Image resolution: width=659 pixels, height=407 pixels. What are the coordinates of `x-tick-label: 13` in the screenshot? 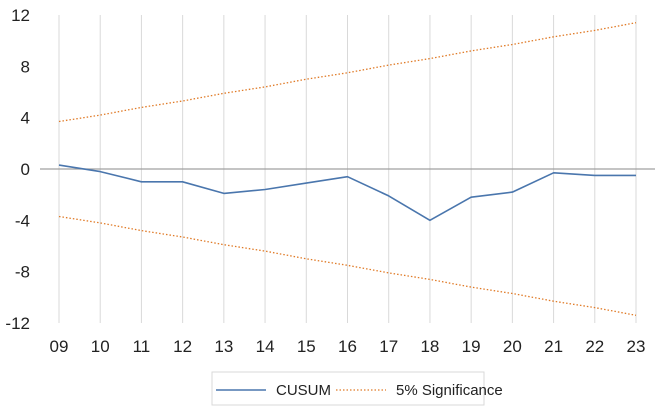 It's located at (223, 346).